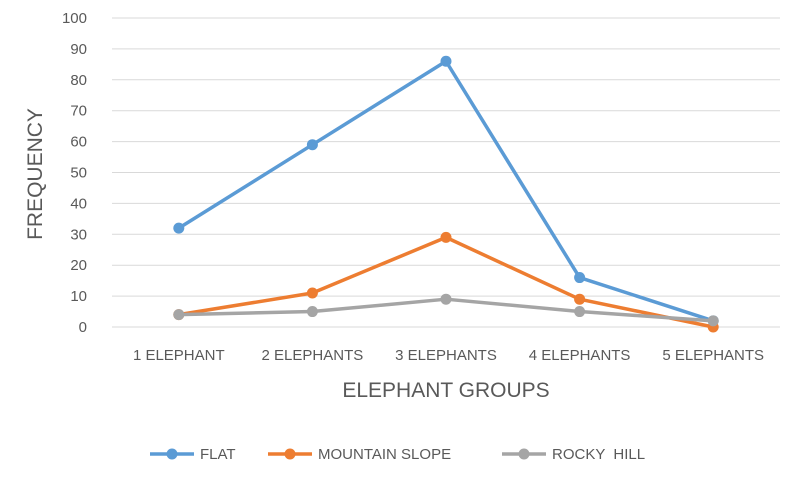 This screenshot has height=480, width=800. What do you see at coordinates (713, 355) in the screenshot?
I see `x-tick-label: 5 ELEPHANTS` at bounding box center [713, 355].